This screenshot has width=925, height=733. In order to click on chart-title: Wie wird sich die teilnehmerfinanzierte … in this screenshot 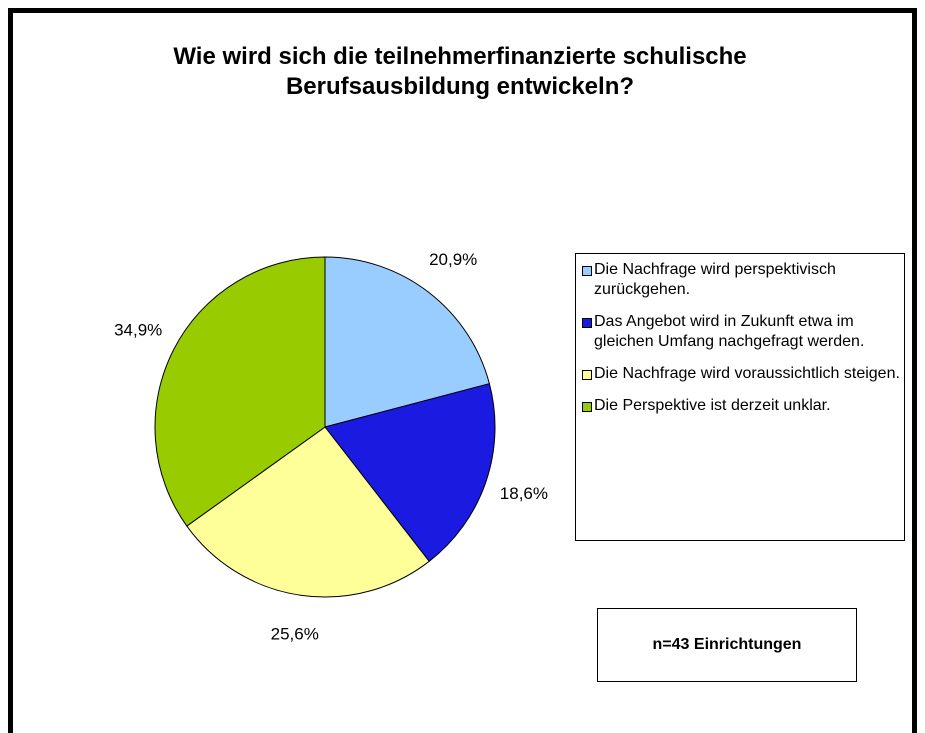, I will do `click(460, 71)`.